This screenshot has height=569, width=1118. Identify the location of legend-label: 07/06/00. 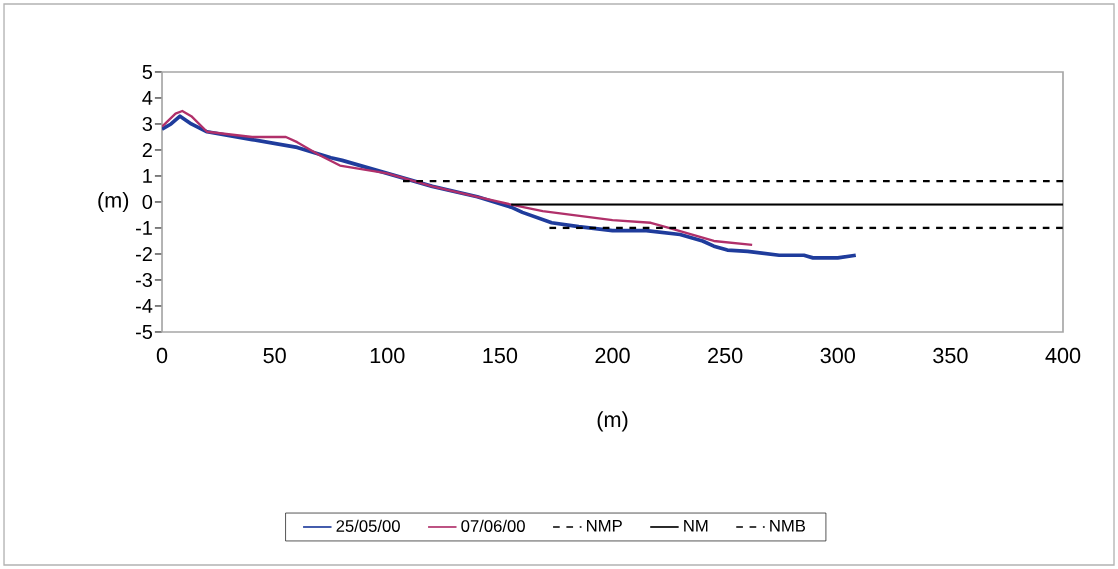
(493, 525).